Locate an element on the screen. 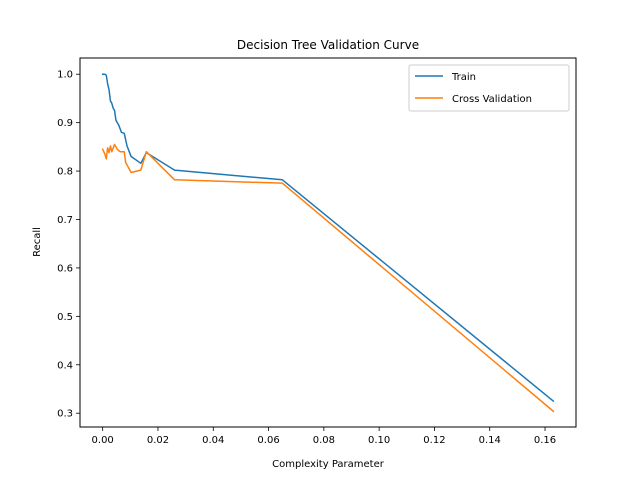 Image resolution: width=640 pixels, height=480 pixels. y-tick-label: 0.5 is located at coordinates (65, 317).